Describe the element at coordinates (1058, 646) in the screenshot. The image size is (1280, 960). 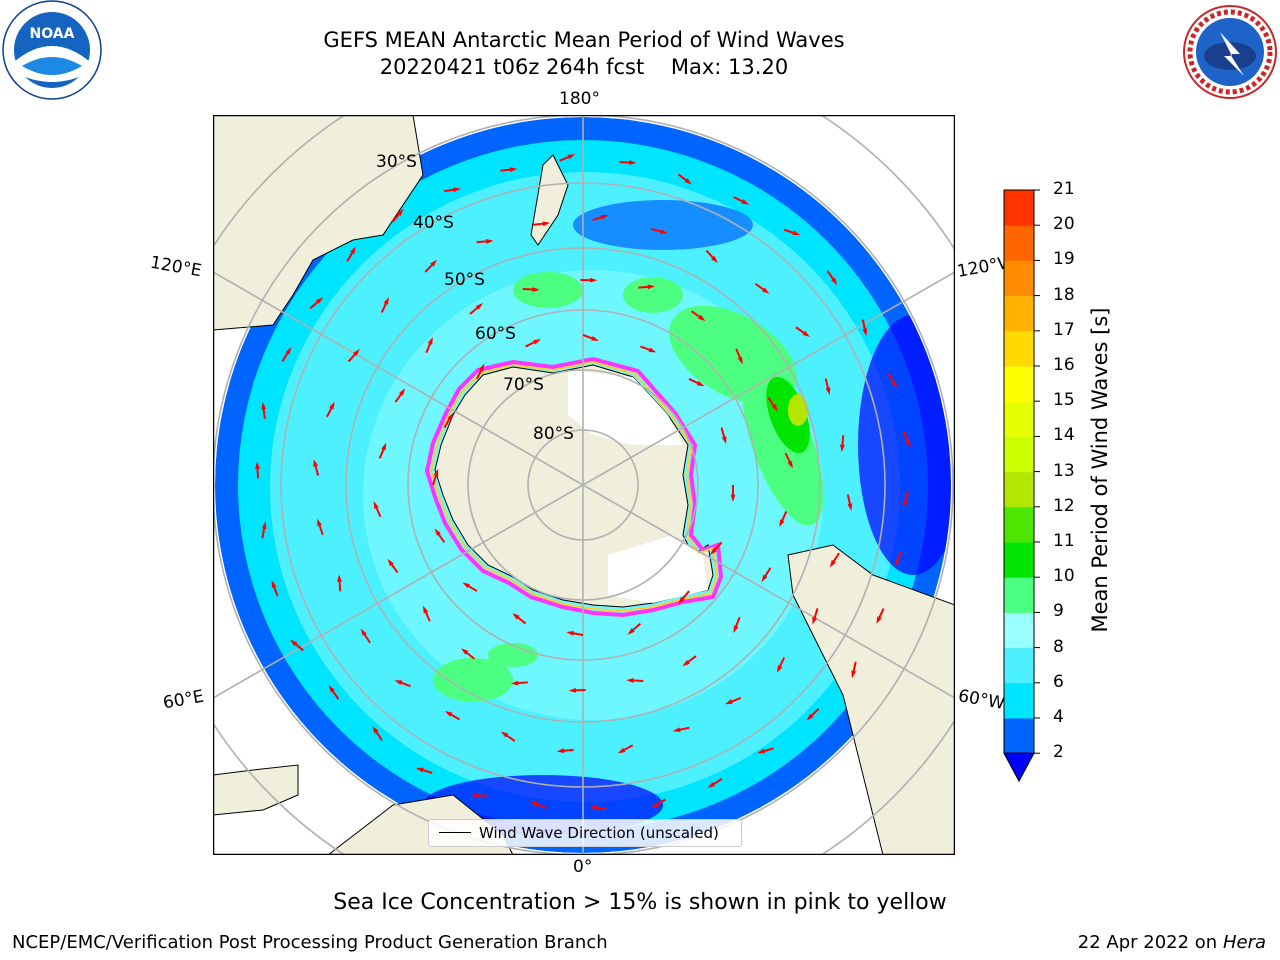
I see `colorbar-tick-label: 8` at that location.